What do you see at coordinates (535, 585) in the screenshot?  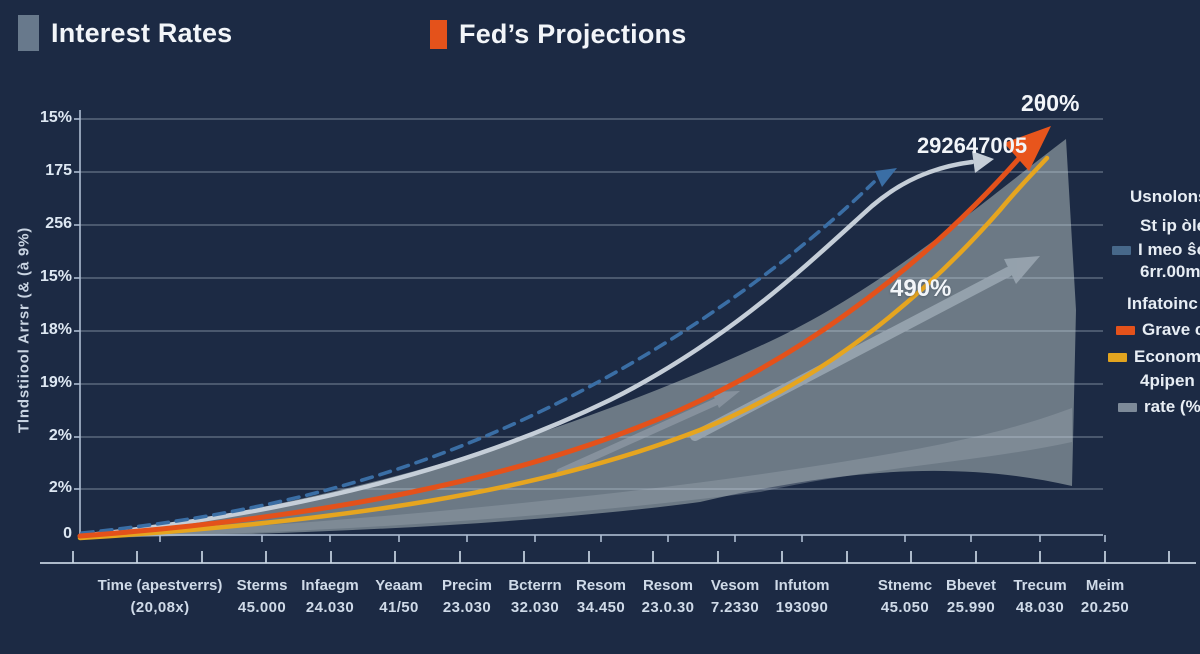 I see `x-label-word: Bcterrn` at bounding box center [535, 585].